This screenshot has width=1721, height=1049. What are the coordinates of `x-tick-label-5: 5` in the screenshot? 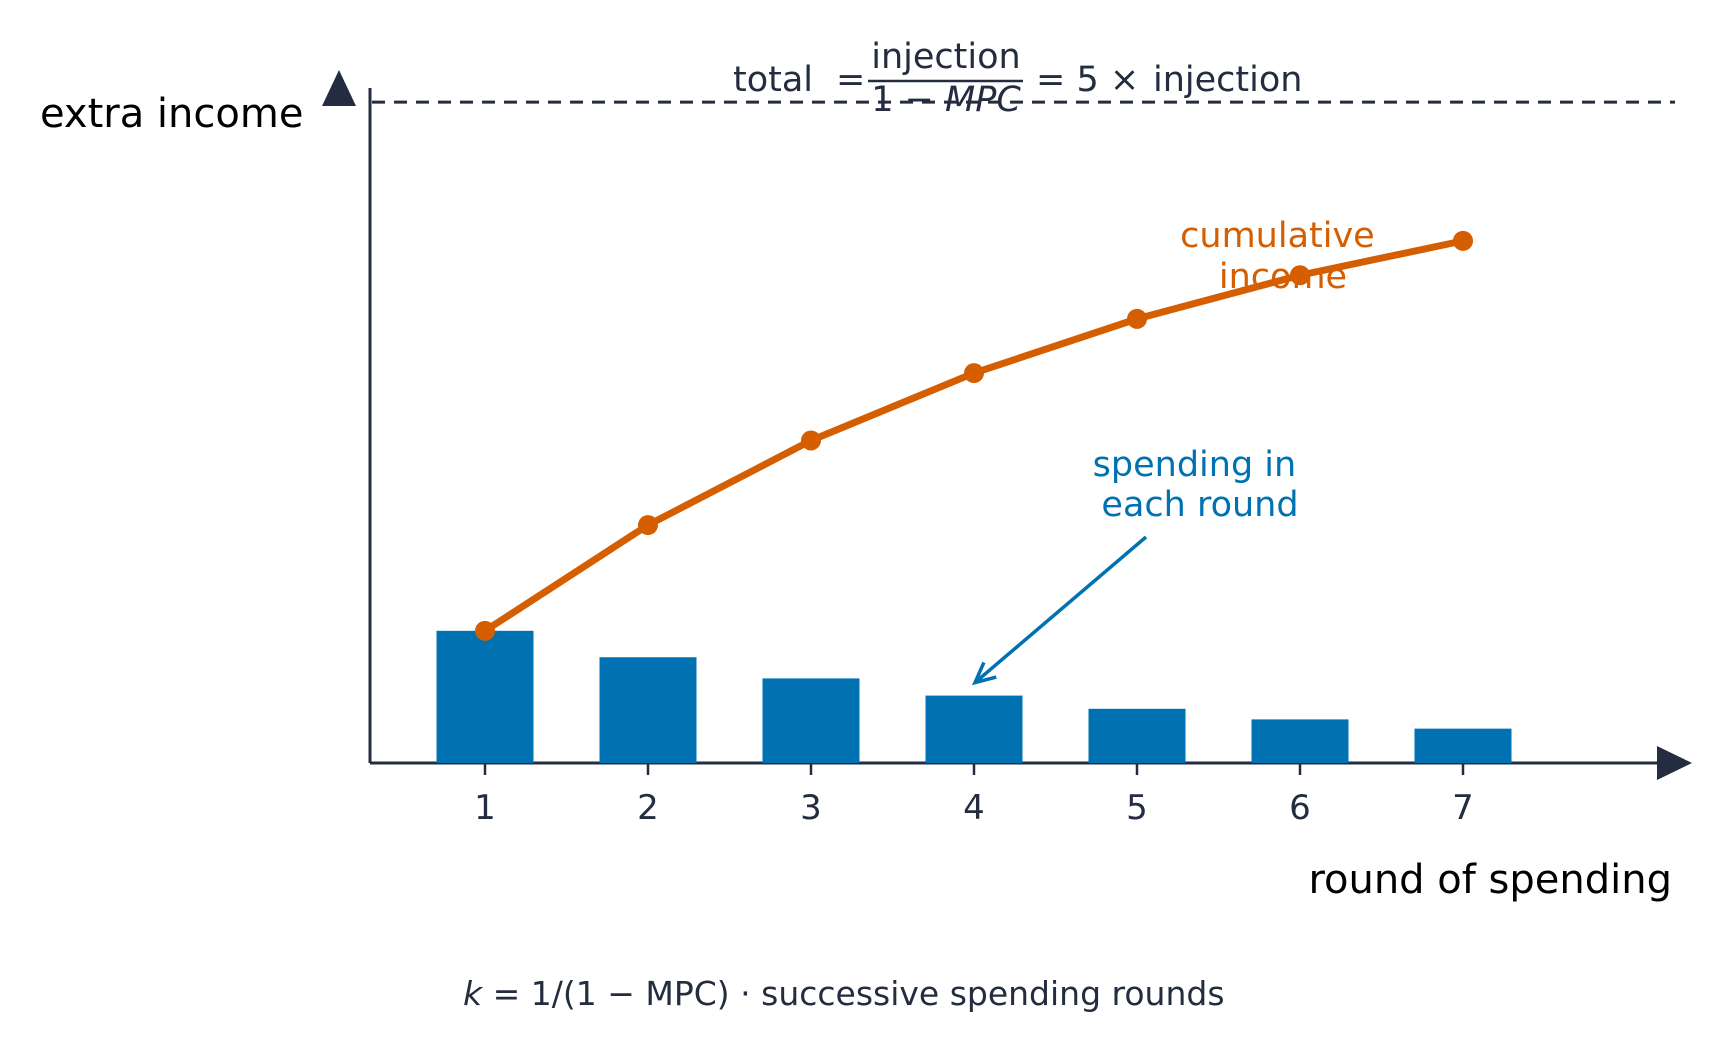 It's located at (1137, 808).